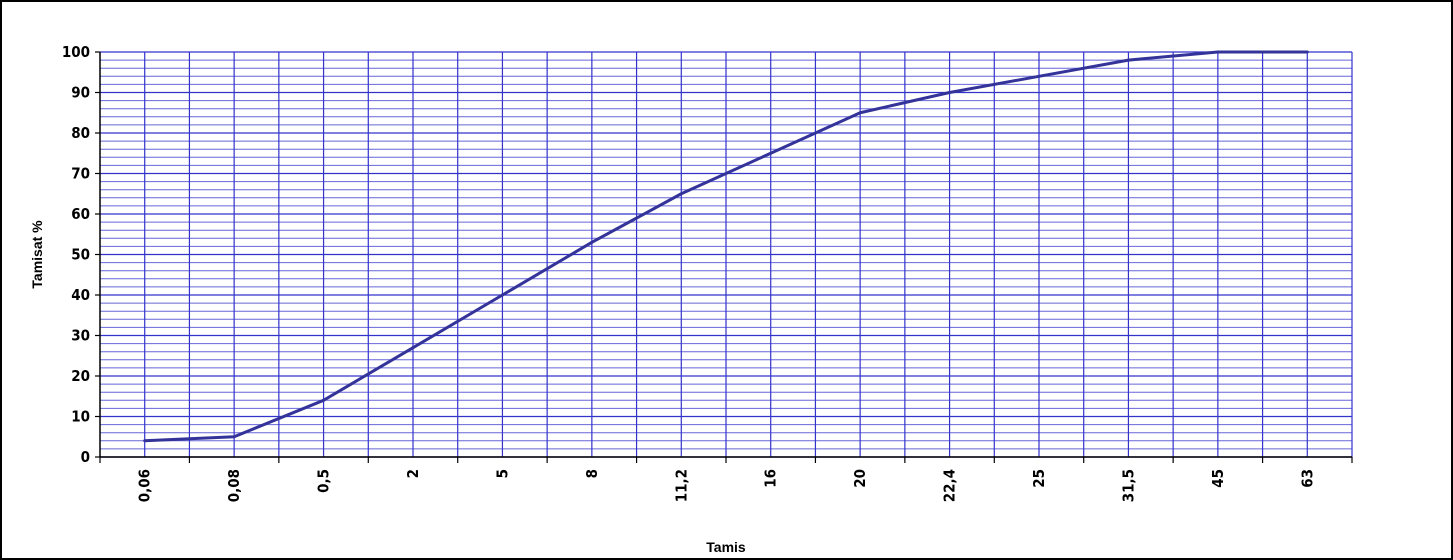 Image resolution: width=1453 pixels, height=560 pixels. What do you see at coordinates (80, 133) in the screenshot?
I see `y-tick-label: 80` at bounding box center [80, 133].